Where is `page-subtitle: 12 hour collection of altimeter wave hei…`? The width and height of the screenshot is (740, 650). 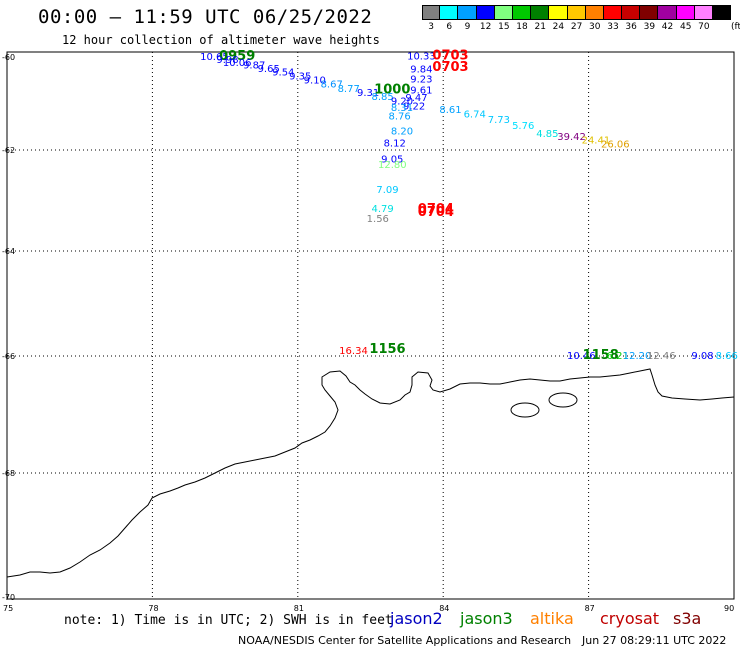 page-subtitle: 12 hour collection of altimeter wave hei… is located at coordinates (221, 40).